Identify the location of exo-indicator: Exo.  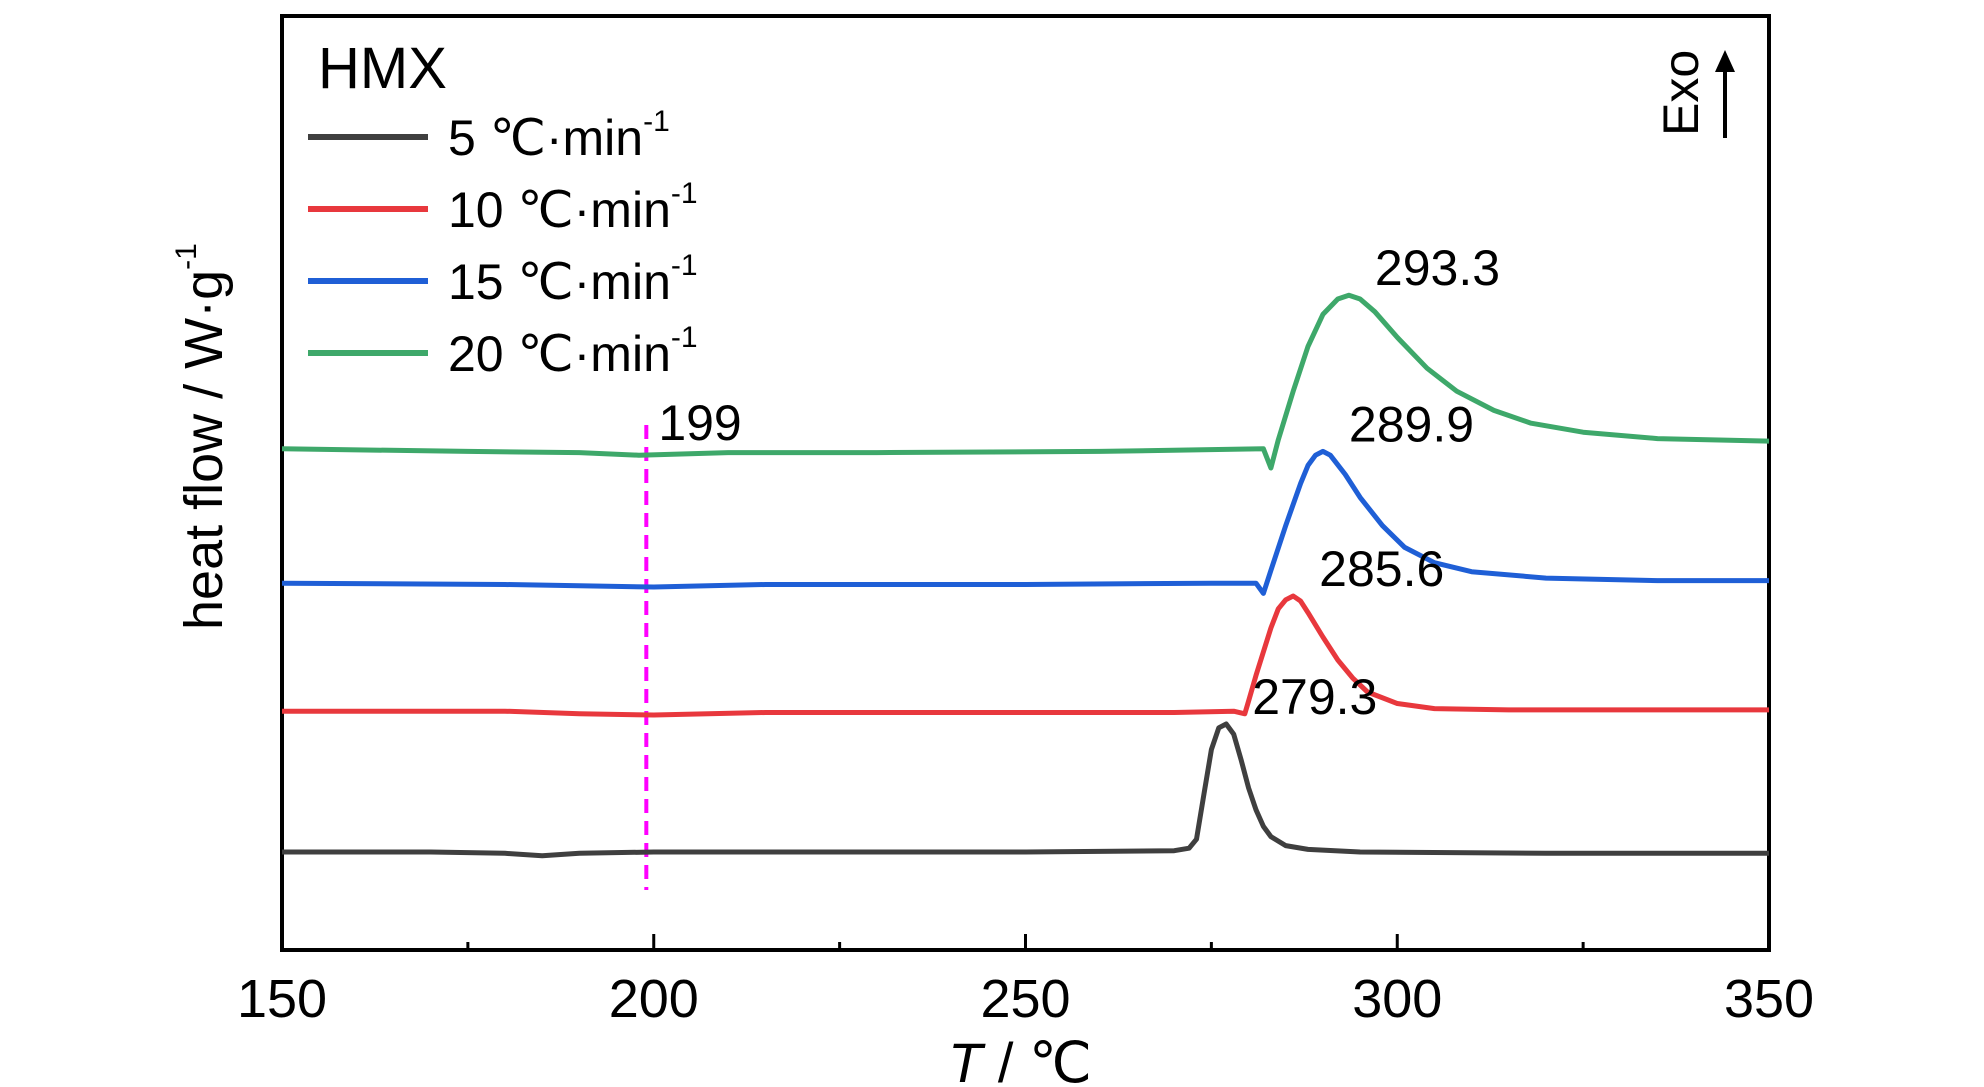
(1694, 94).